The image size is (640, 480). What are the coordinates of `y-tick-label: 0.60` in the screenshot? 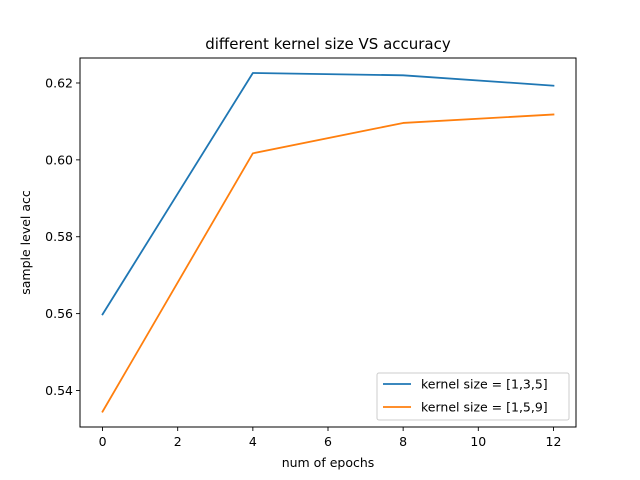 It's located at (59, 159).